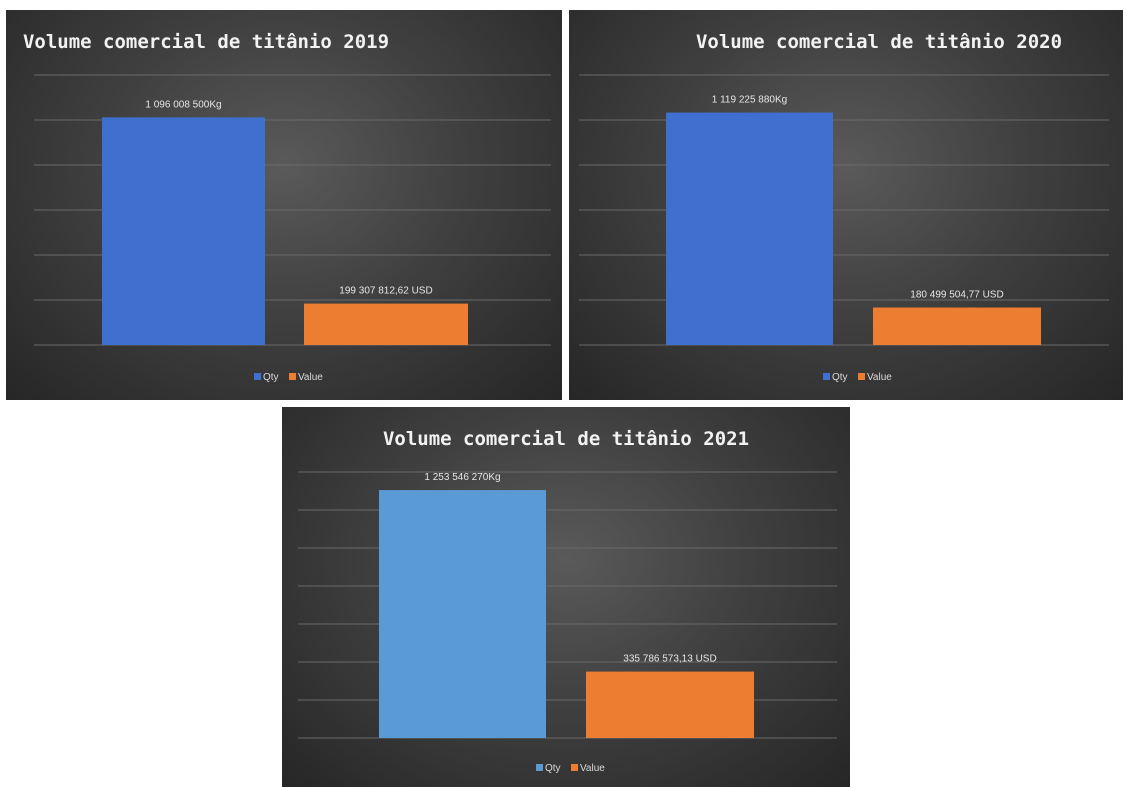 The image size is (1126, 787). What do you see at coordinates (749, 100) in the screenshot?
I see `data-label-qty: 1 119 225 880Kg` at bounding box center [749, 100].